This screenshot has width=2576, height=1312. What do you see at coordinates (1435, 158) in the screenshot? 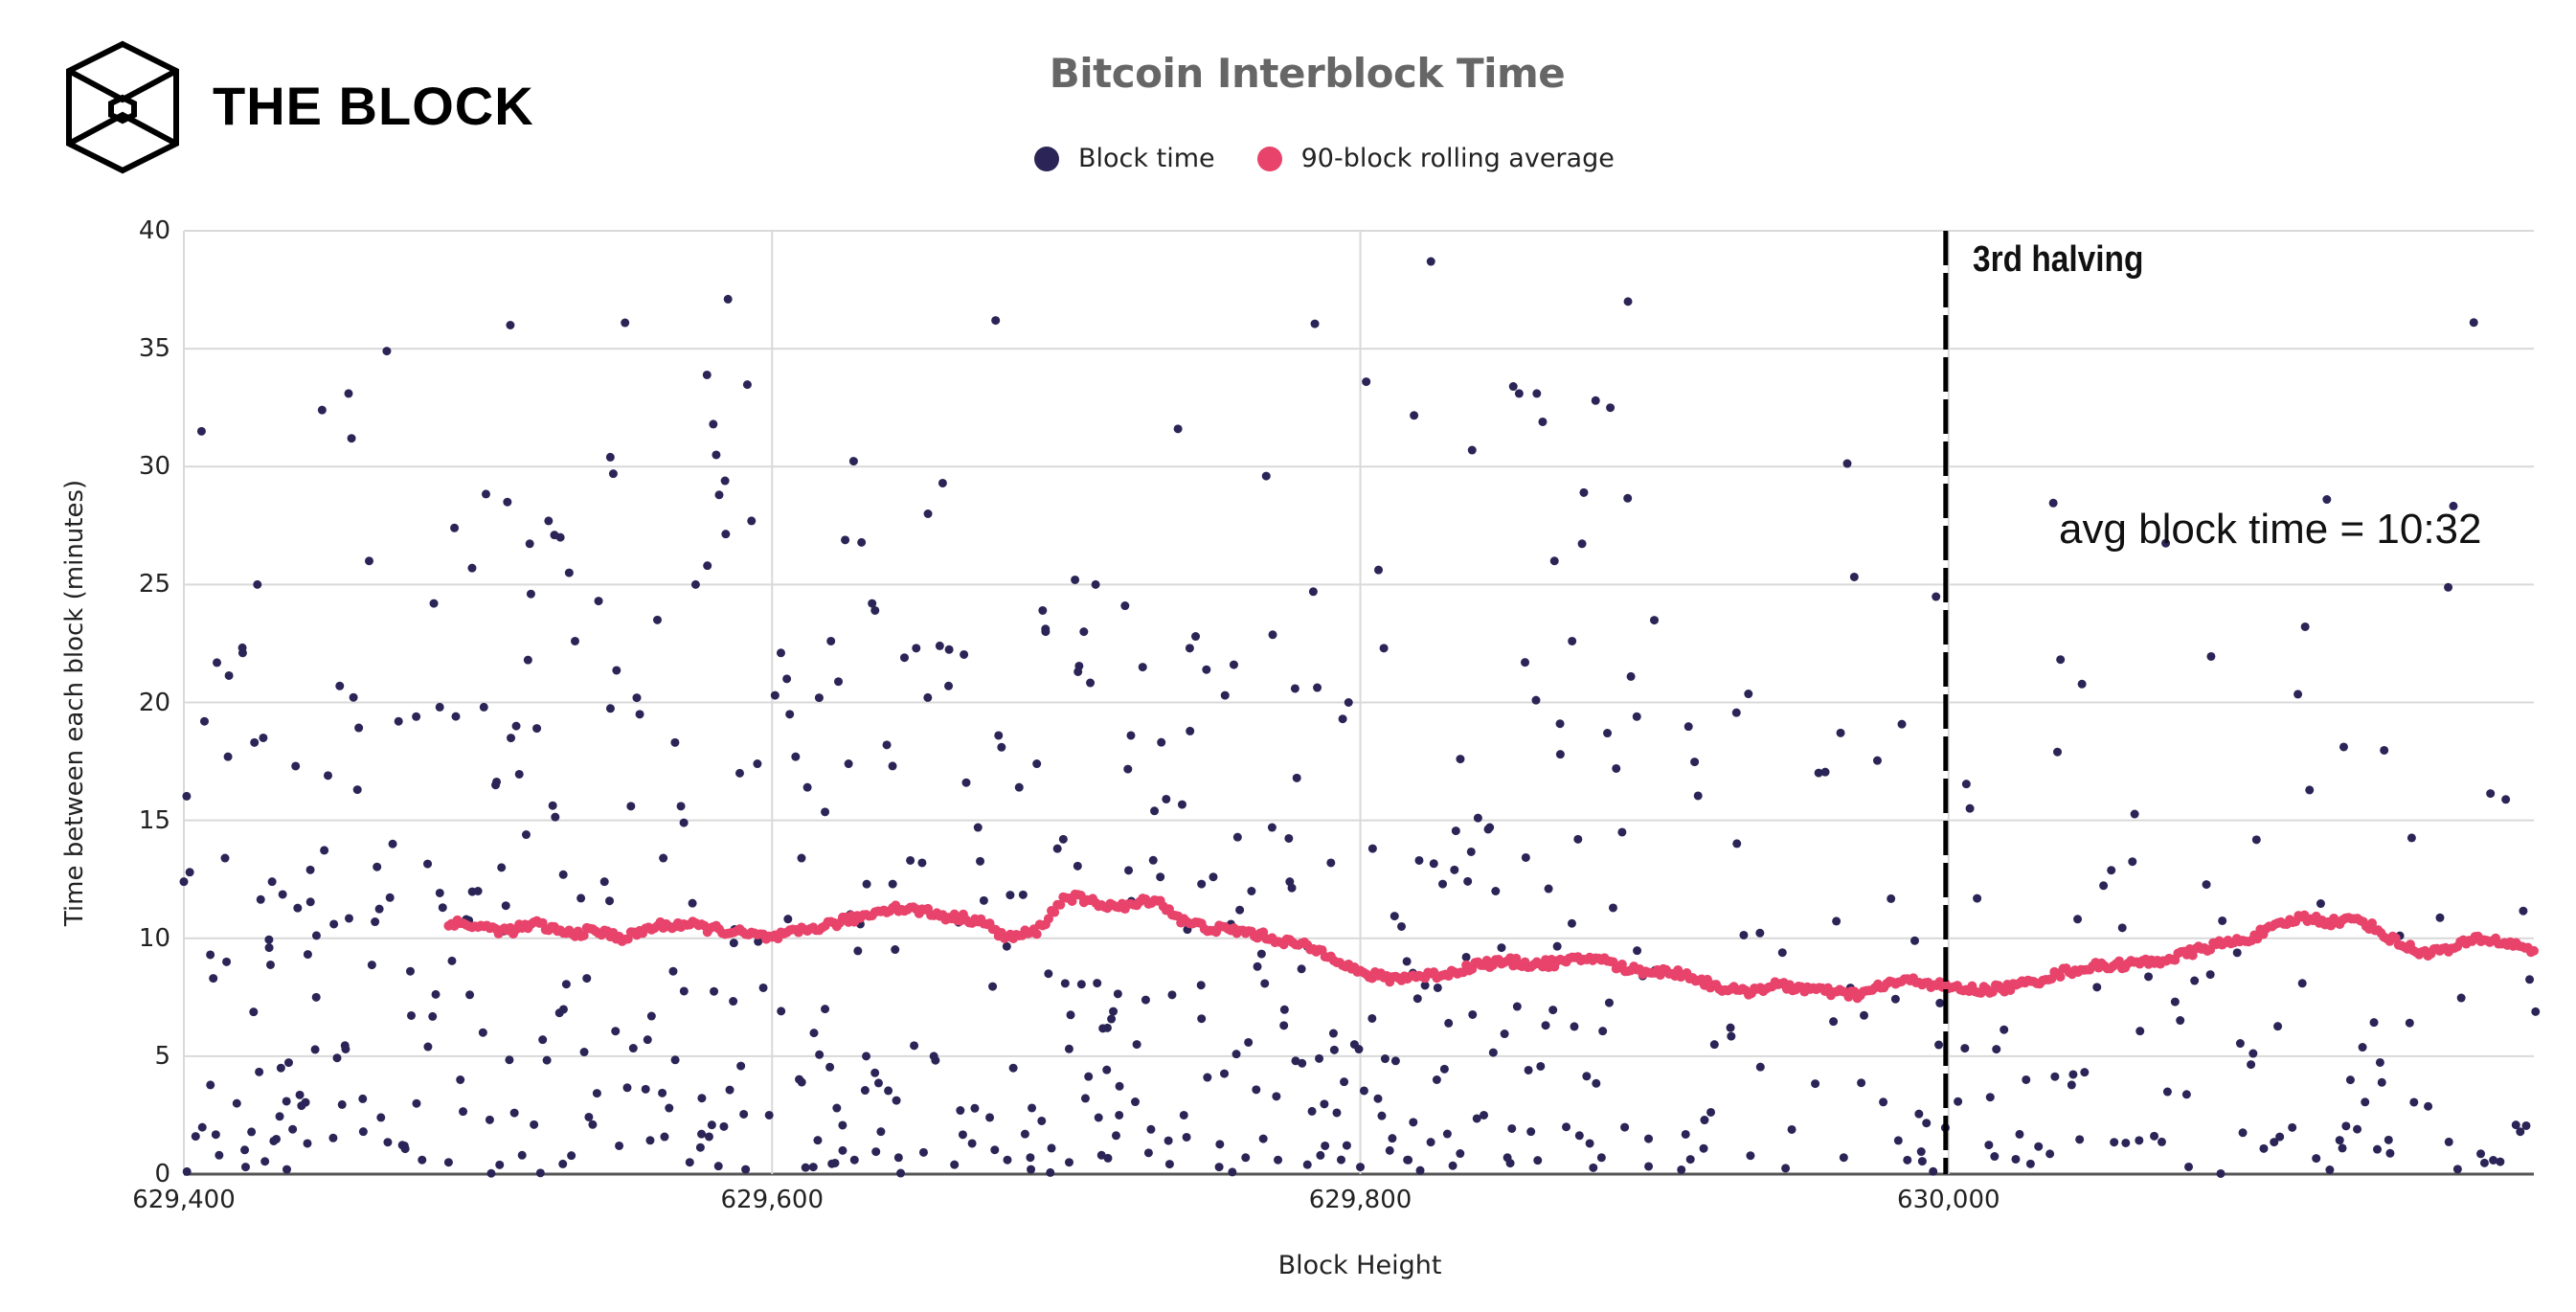
I see `legend-item-rolling-average: 90-block rolling average` at bounding box center [1435, 158].